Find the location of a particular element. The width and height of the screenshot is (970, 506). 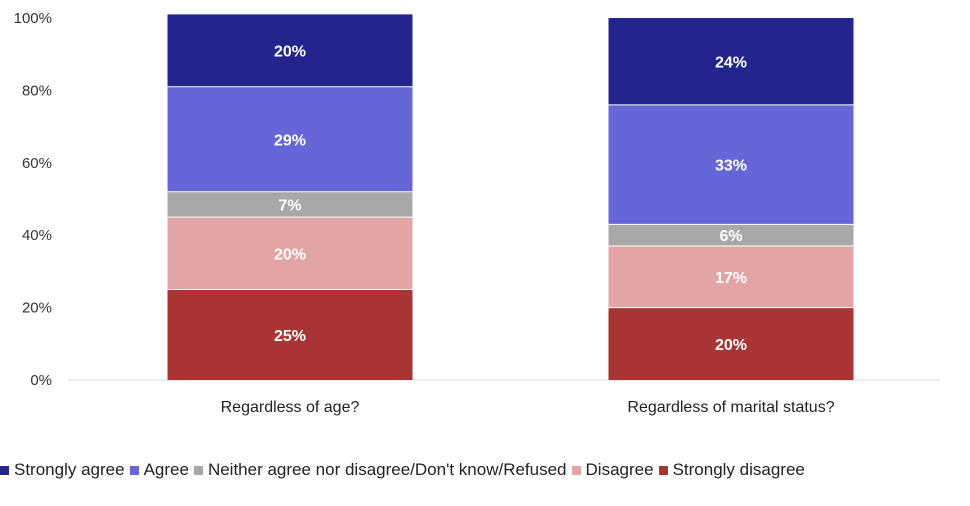

legend-item: Agree is located at coordinates (159, 470).